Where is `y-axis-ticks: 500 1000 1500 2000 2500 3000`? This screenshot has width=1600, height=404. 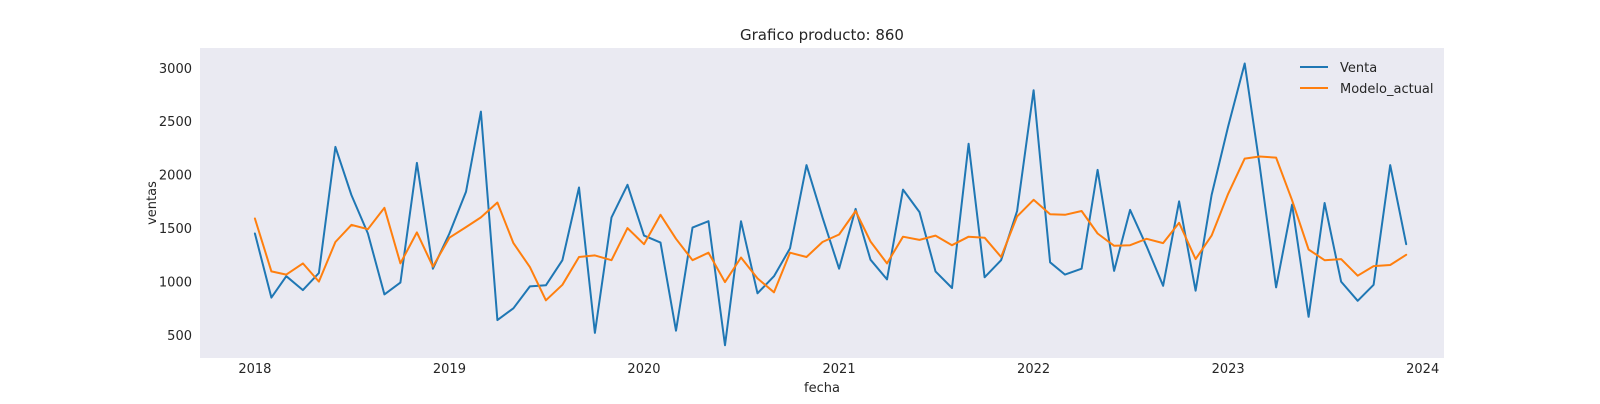
y-axis-ticks: 500 1000 1500 2000 2500 3000 is located at coordinates (175, 203).